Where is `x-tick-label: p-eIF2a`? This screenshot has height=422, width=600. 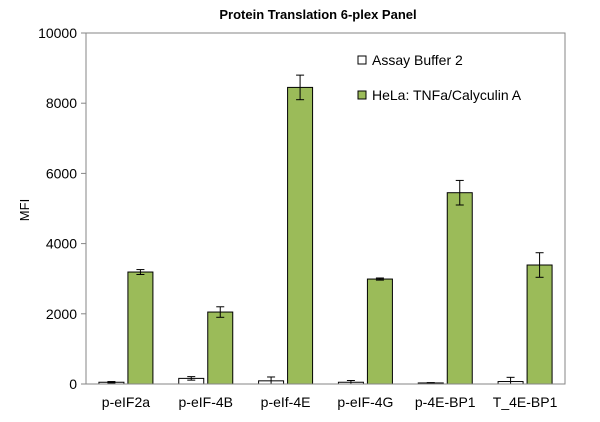 x-tick-label: p-eIF2a is located at coordinates (126, 402).